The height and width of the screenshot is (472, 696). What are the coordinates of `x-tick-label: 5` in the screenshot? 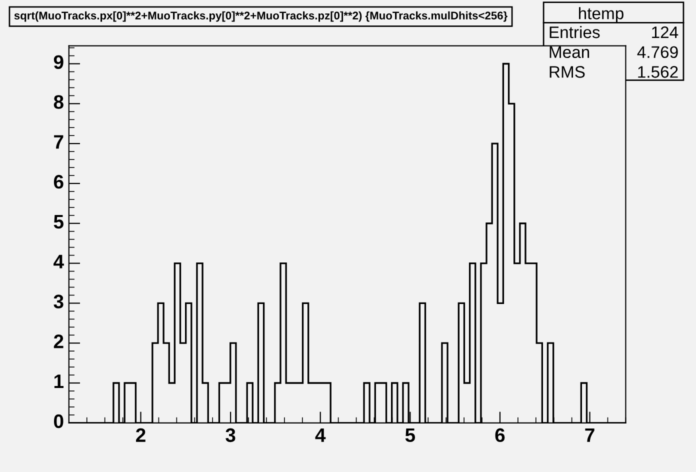 It's located at (410, 435).